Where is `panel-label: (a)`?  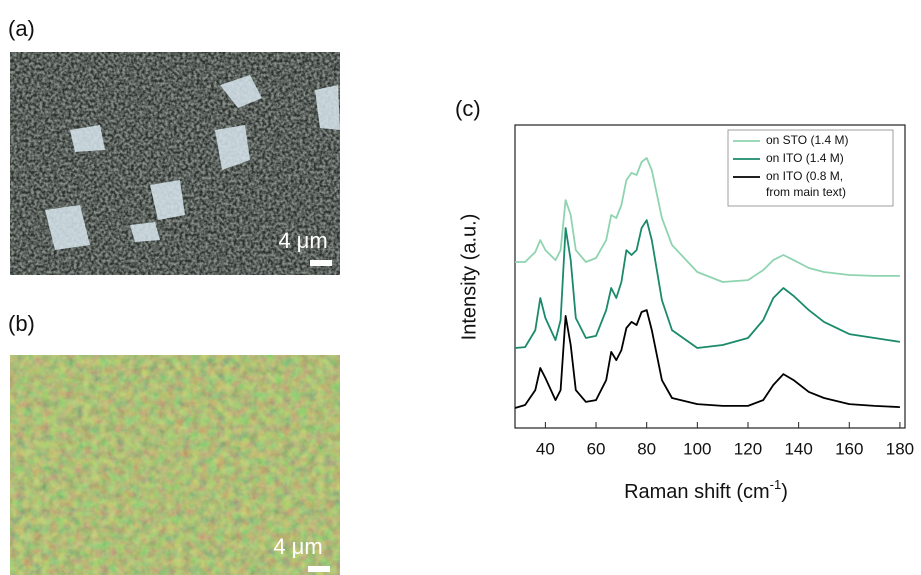 panel-label: (a) is located at coordinates (21, 28).